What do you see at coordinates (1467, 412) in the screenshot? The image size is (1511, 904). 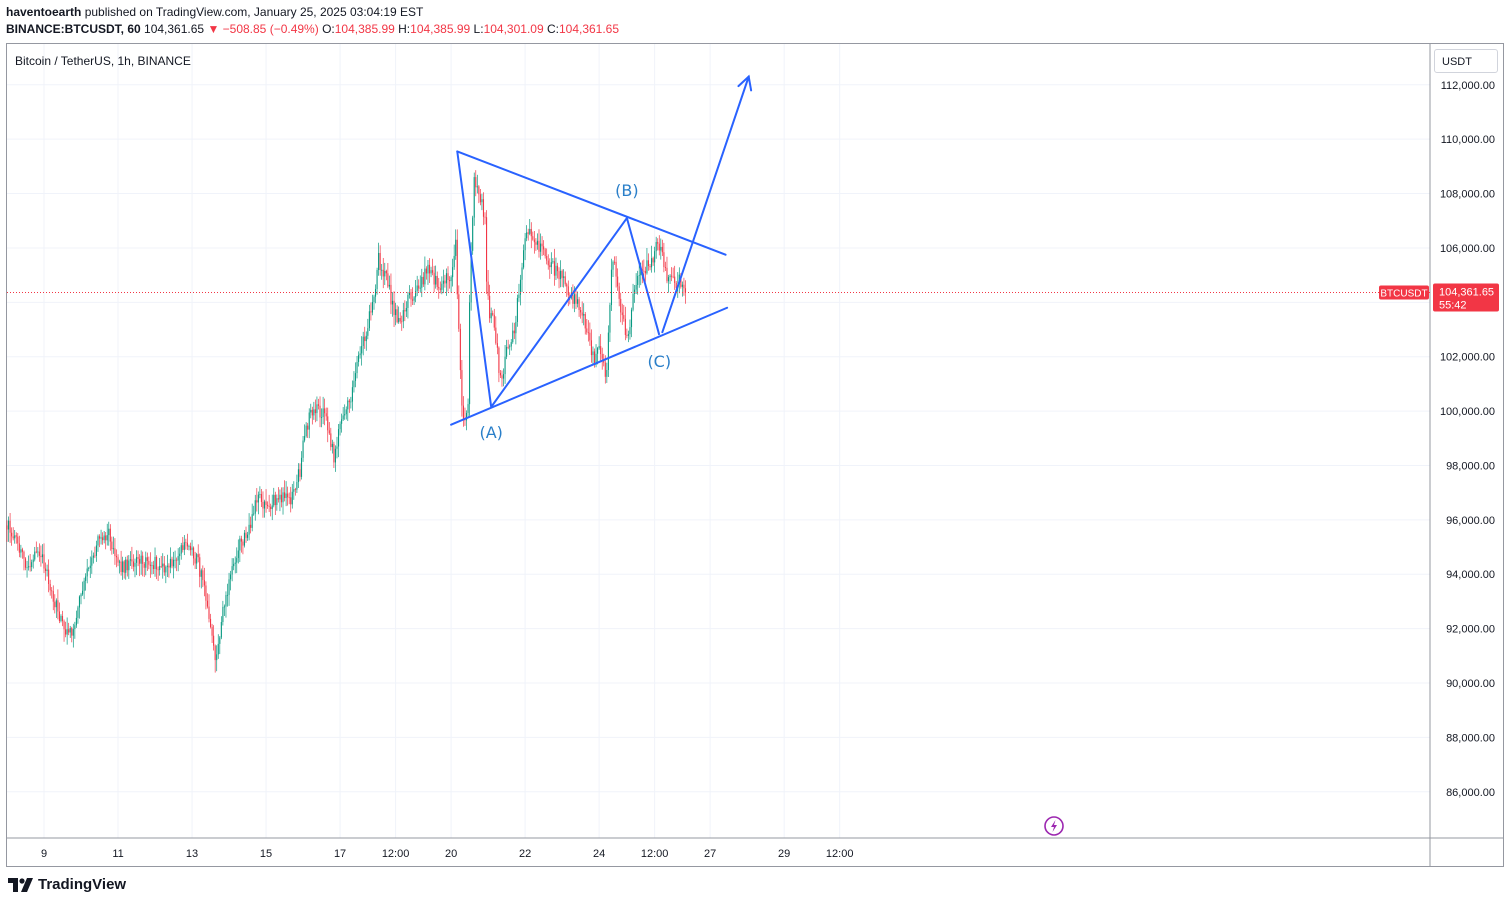 I see `y-tick-label: 100,000.00` at bounding box center [1467, 412].